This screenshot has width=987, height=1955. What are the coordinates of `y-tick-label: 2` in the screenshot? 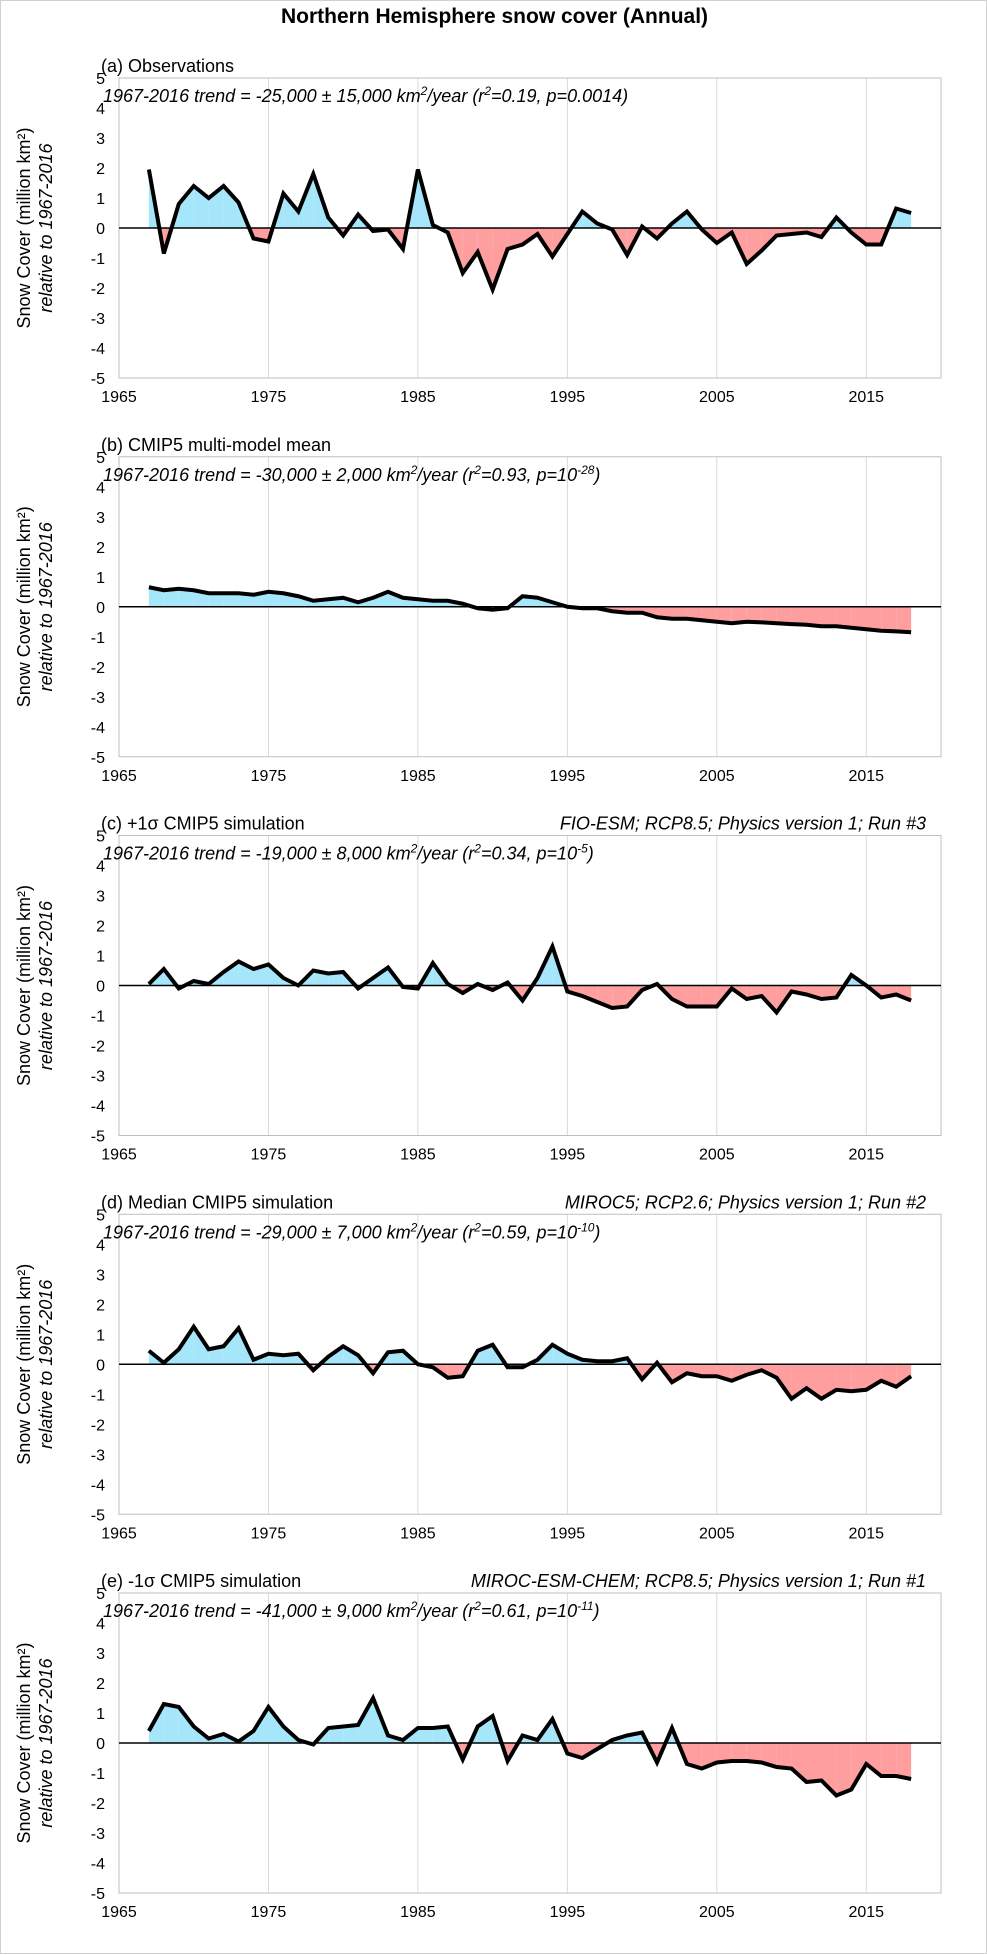 It's located at (100, 1305).